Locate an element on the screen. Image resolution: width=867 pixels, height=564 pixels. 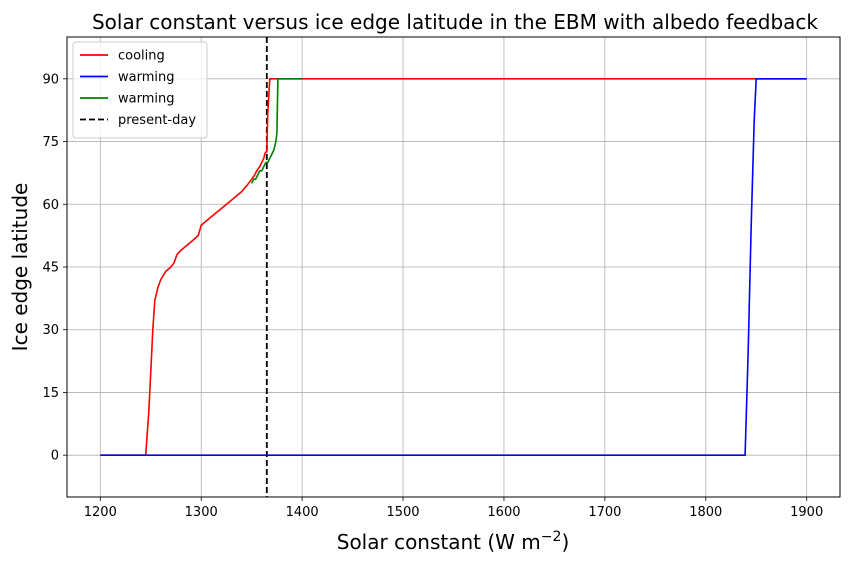
x-axis-label: Solar constant (W m−2) is located at coordinates (453, 541).